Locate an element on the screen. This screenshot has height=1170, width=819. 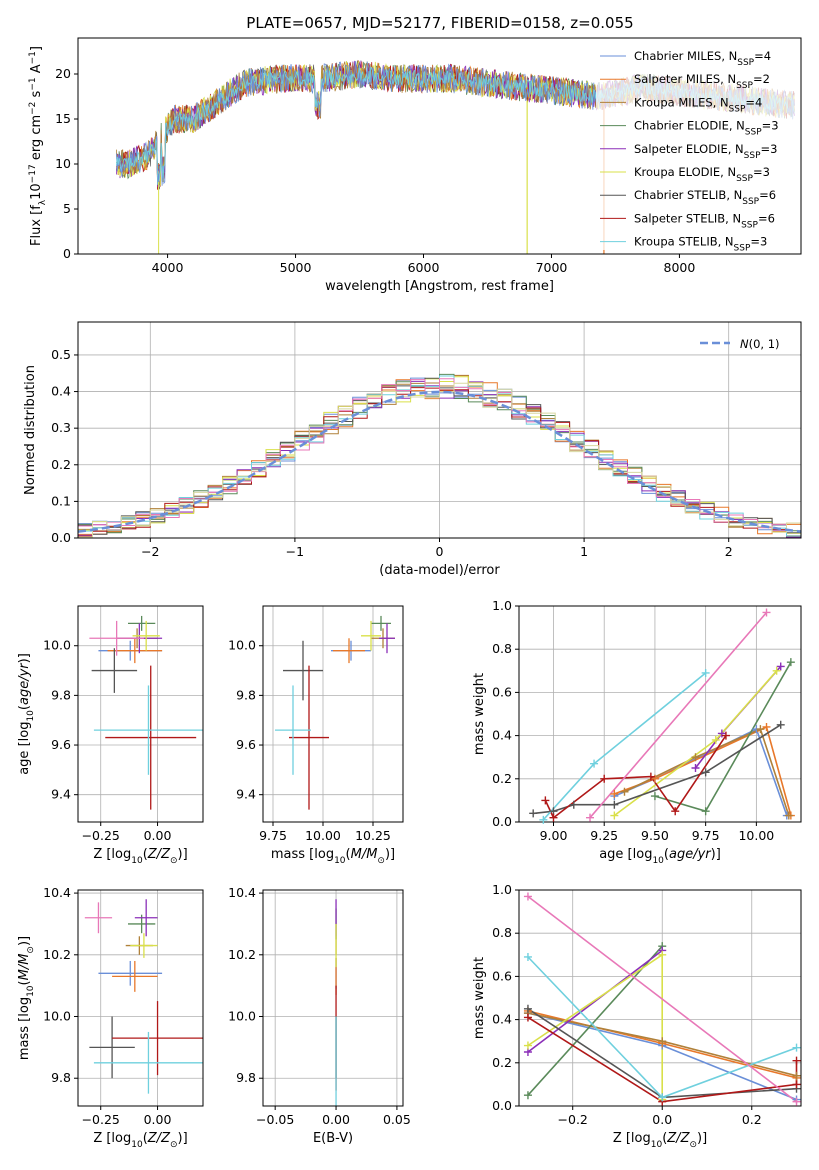
x-tick-label: 0.00 is located at coordinates (158, 835).